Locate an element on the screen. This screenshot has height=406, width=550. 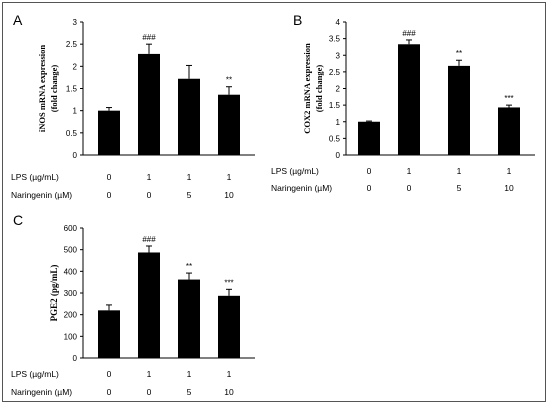
panel-label: C is located at coordinates (18, 220).